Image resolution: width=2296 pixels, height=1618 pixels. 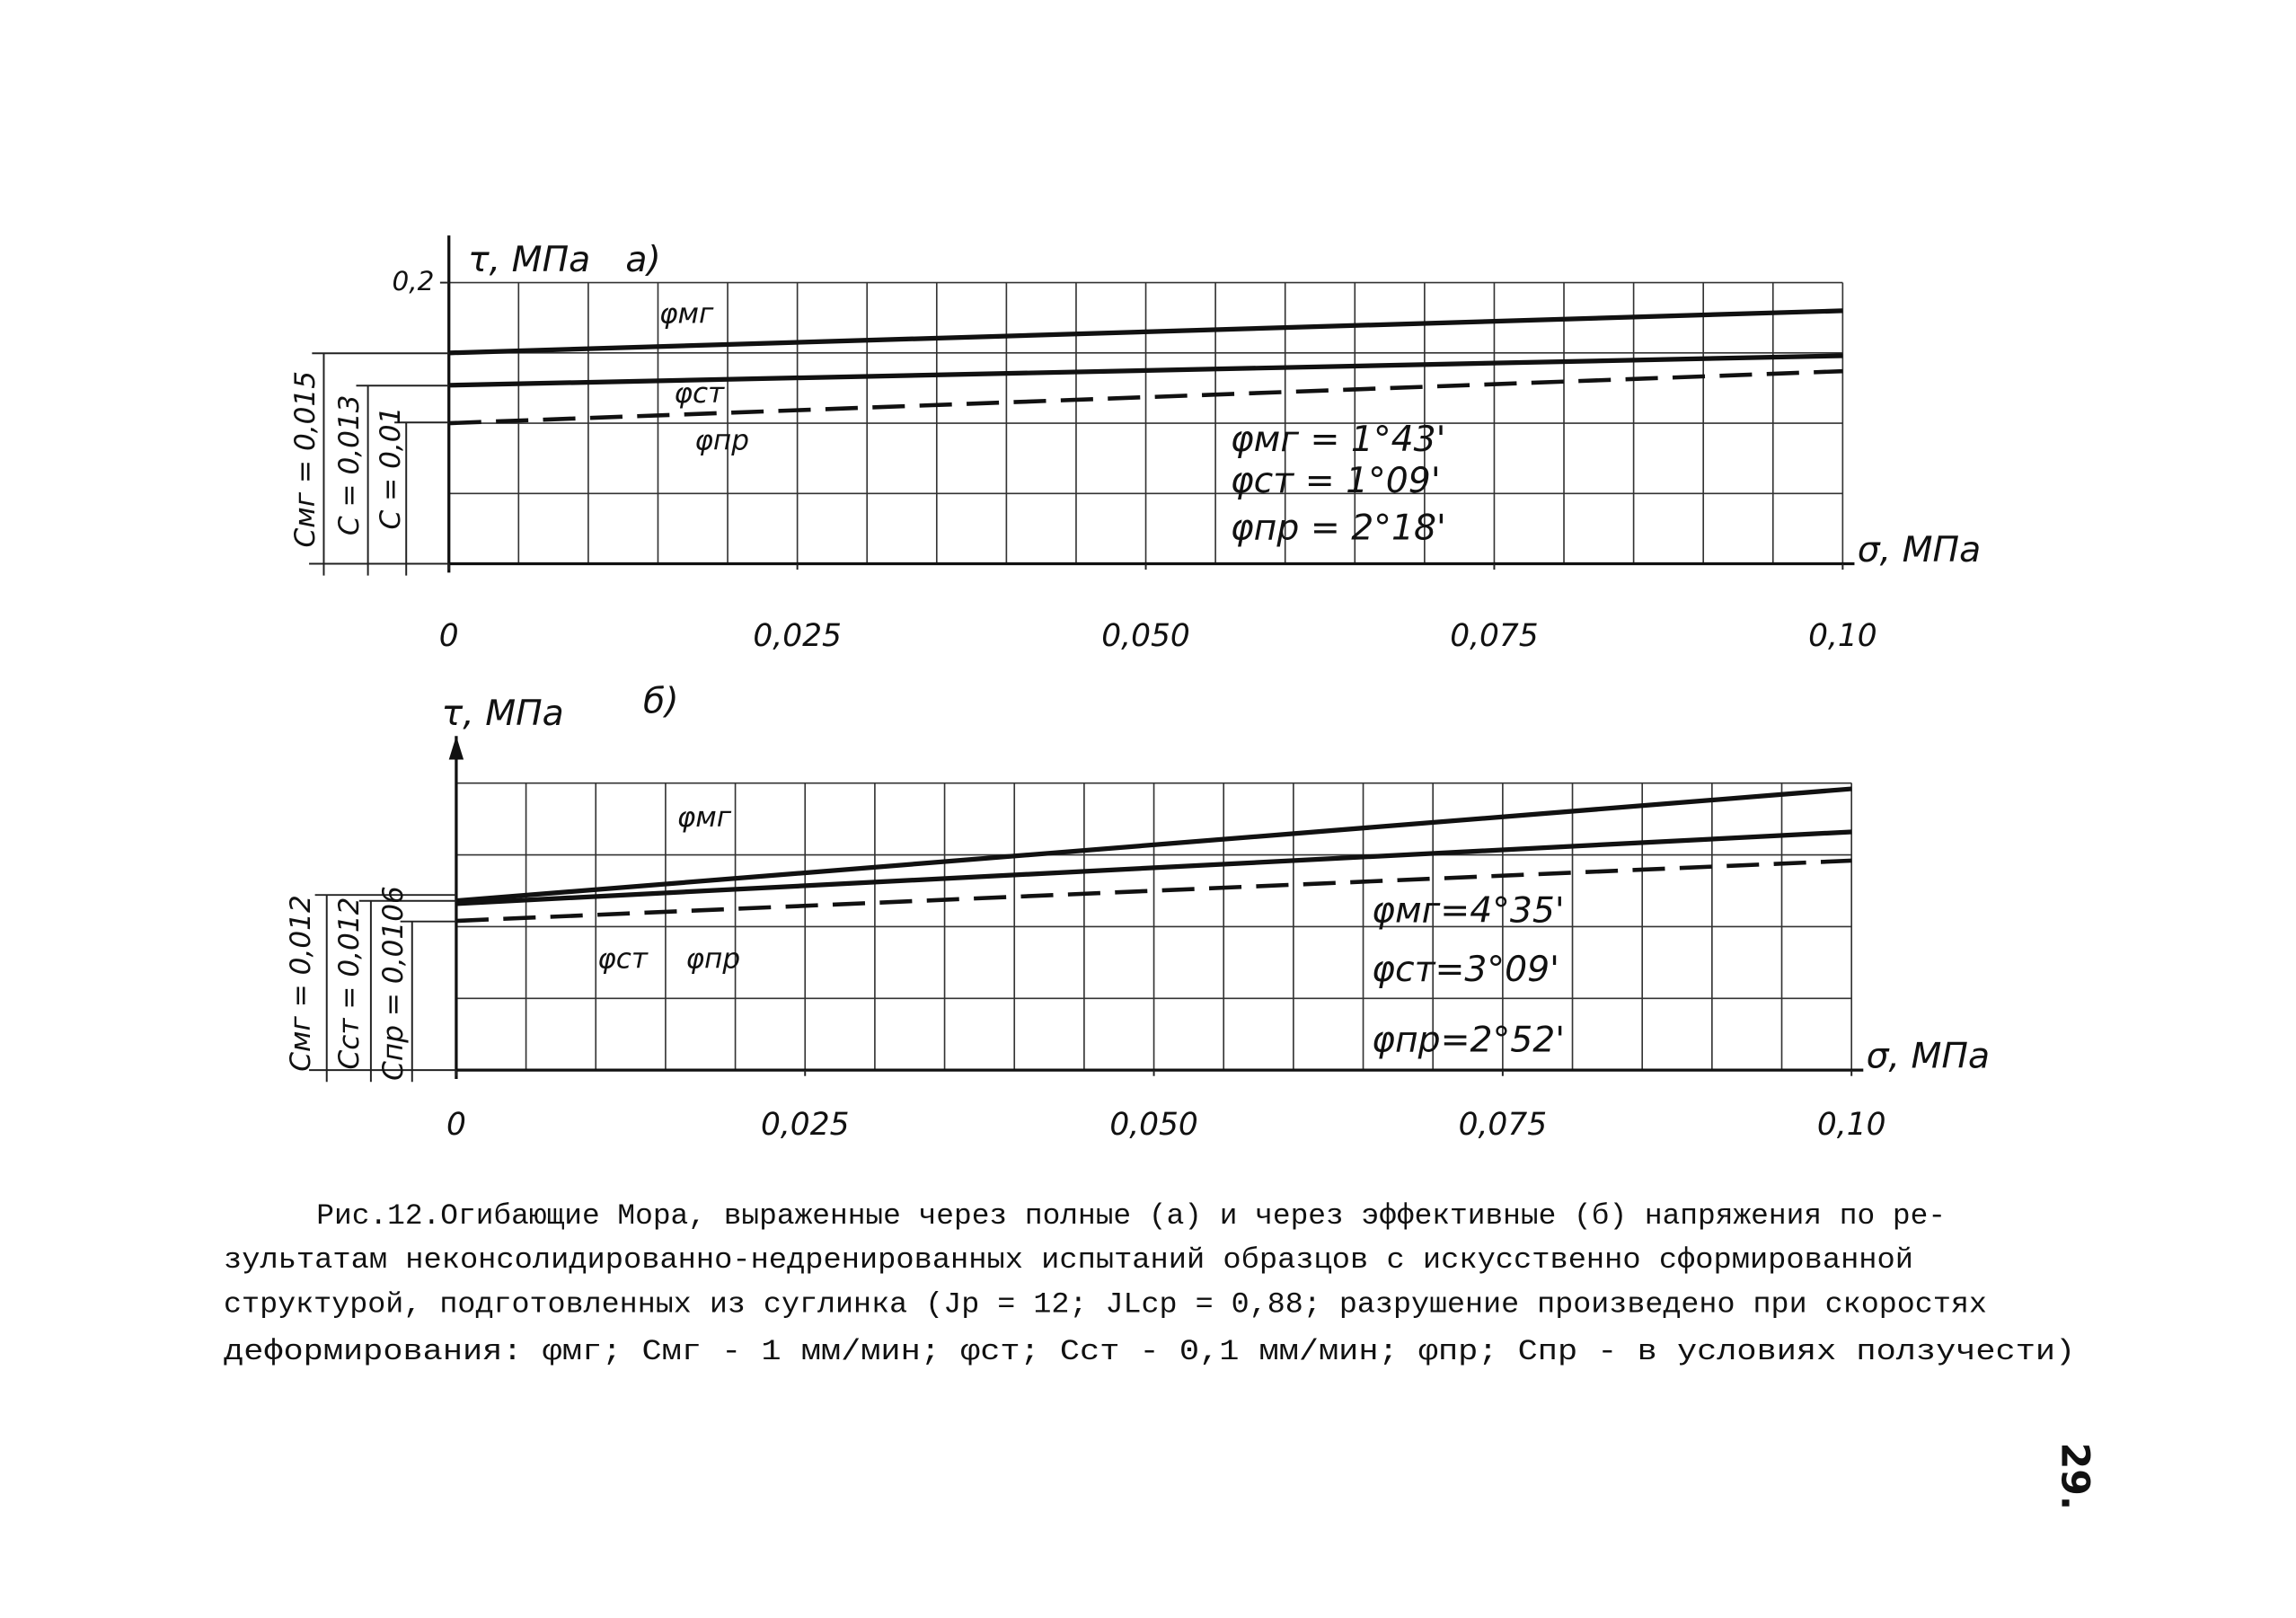 I want to click on panel-label: б), so click(x=661, y=702).